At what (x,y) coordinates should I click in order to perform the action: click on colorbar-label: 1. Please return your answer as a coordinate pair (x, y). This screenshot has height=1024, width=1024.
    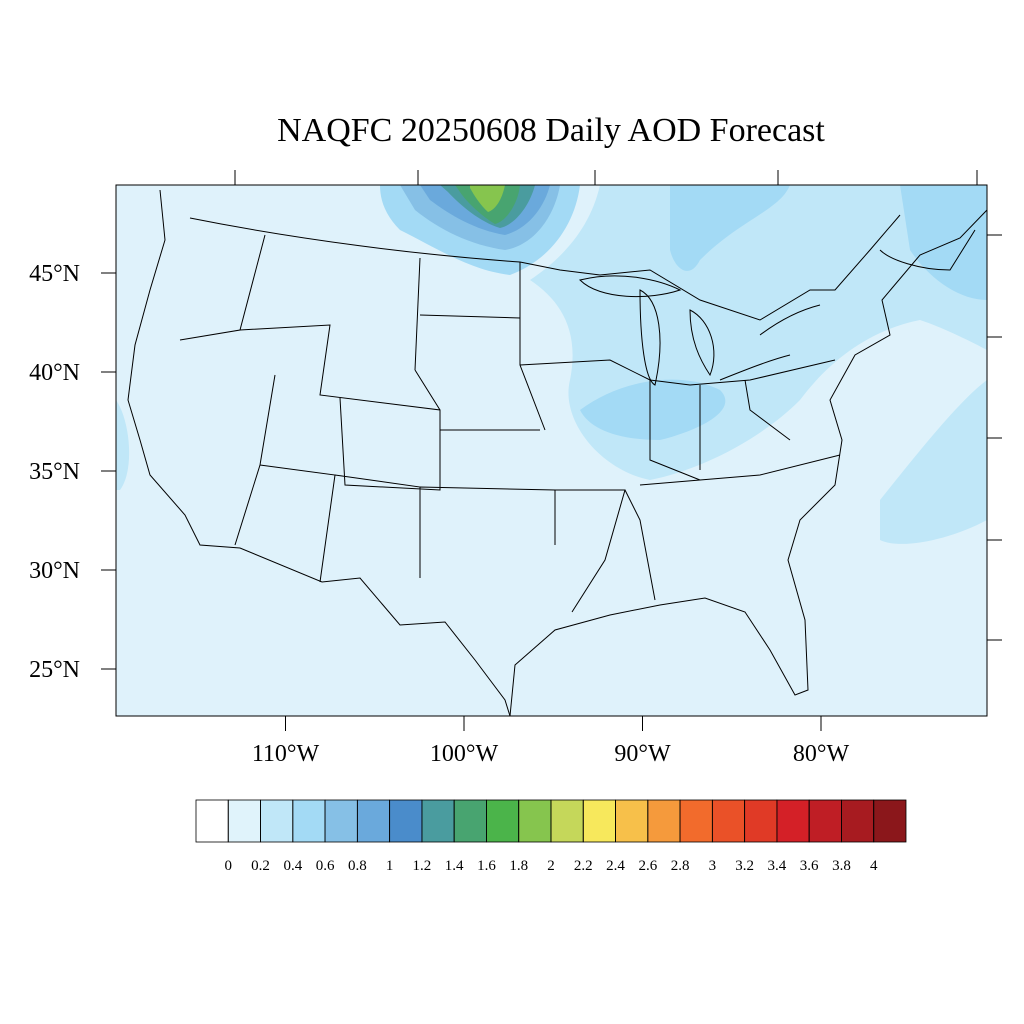
    Looking at the image, I should click on (390, 866).